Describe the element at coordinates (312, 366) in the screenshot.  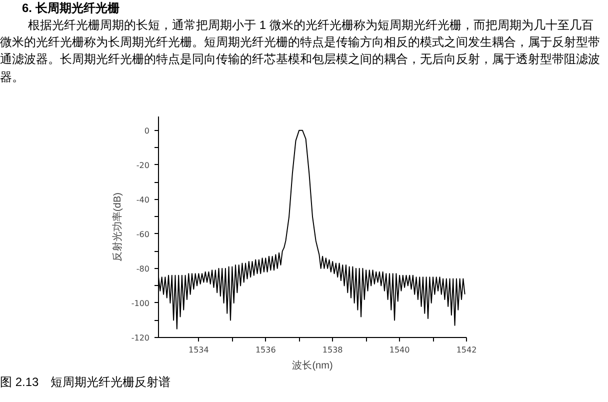
I see `x-axis-title: 波长(nm)` at that location.